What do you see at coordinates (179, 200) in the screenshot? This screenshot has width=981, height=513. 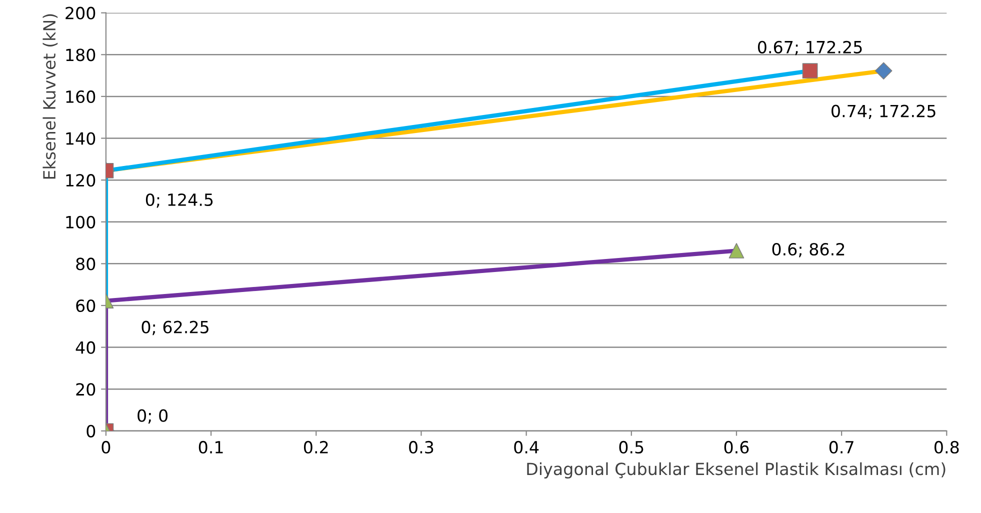 I see `annotation: 0; 124.5` at bounding box center [179, 200].